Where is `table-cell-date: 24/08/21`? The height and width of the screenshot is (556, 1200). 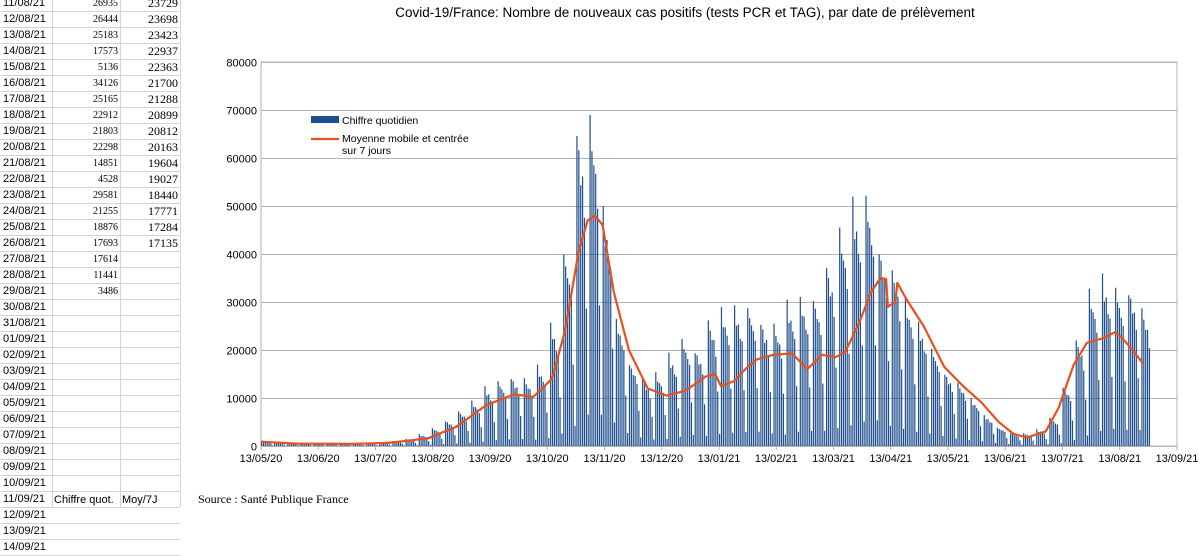
table-cell-date: 24/08/21 is located at coordinates (26, 211).